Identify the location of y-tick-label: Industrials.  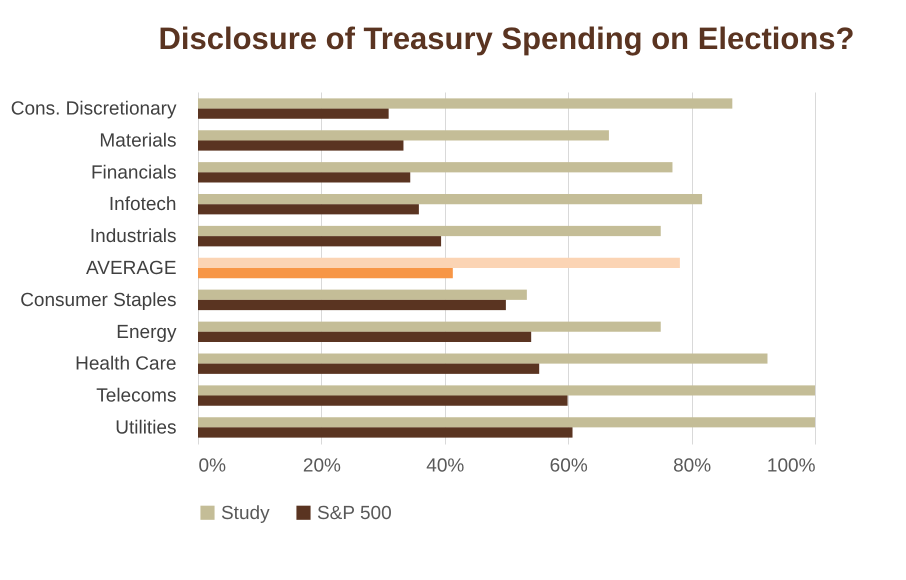
(133, 237).